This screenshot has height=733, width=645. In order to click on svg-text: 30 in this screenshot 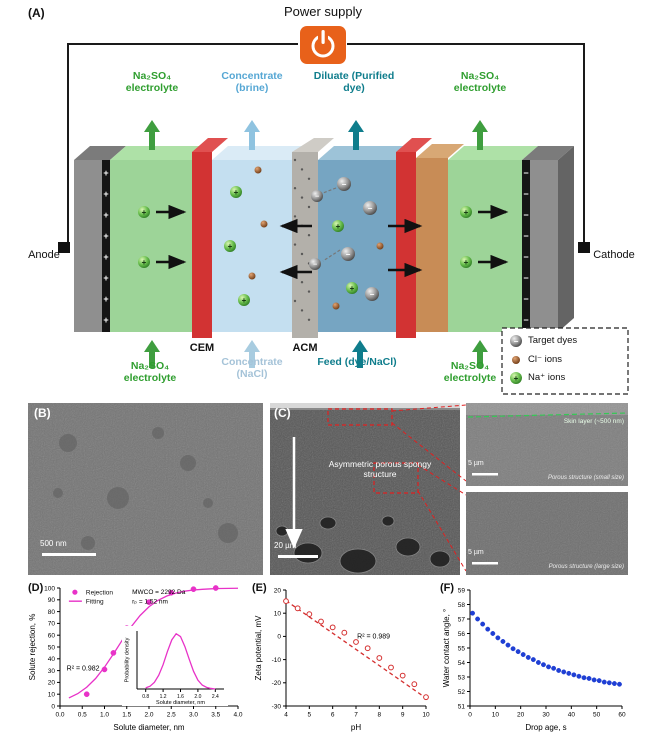, I will do `click(52, 671)`.